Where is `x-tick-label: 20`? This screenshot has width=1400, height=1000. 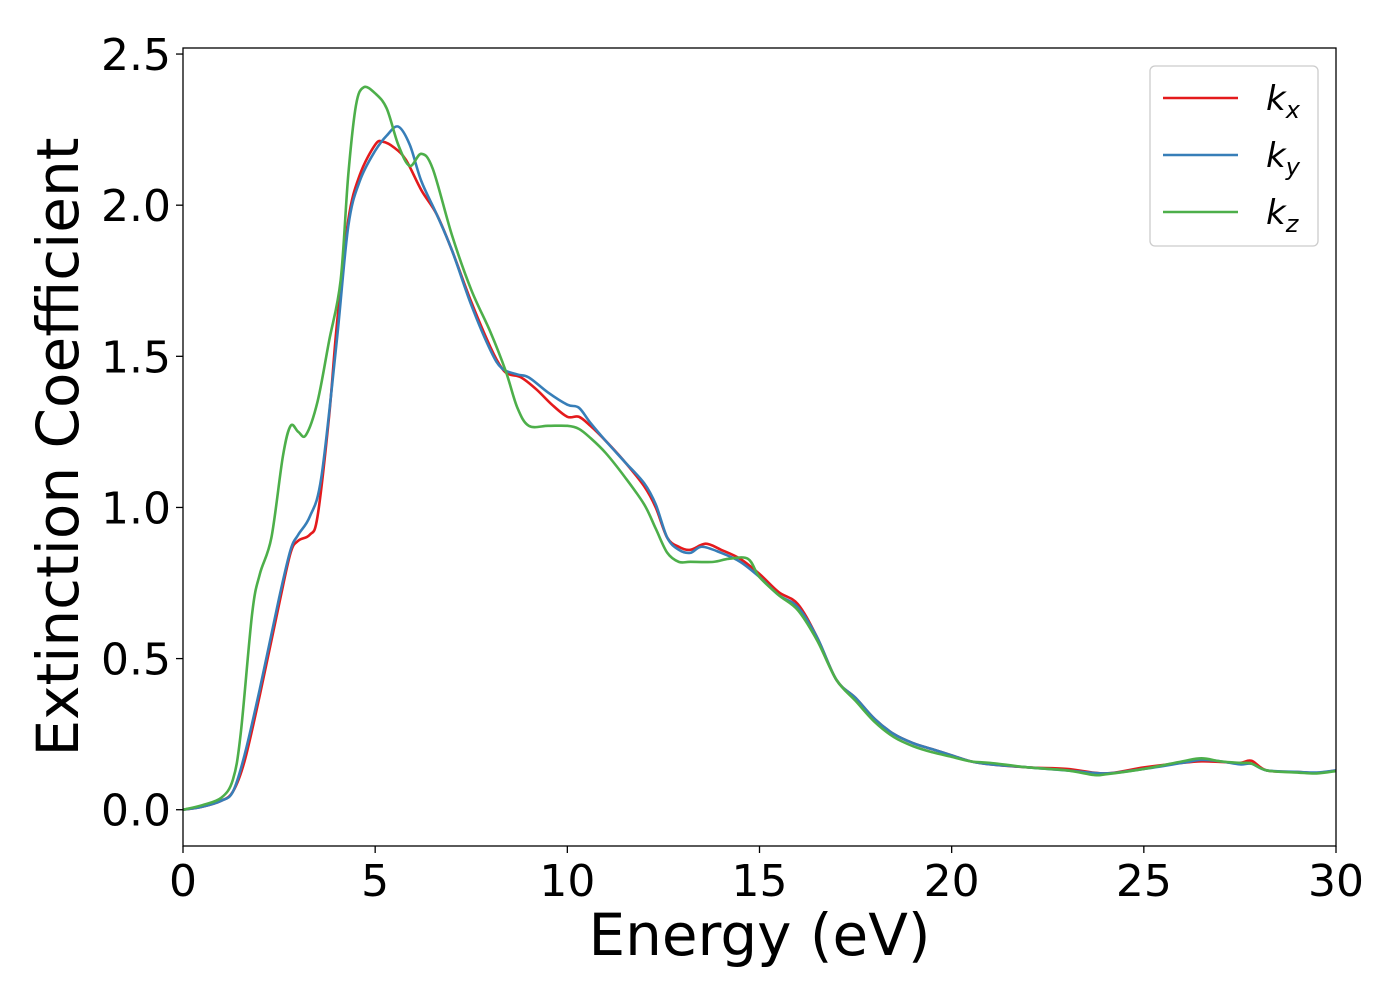 x-tick-label: 20 is located at coordinates (952, 881).